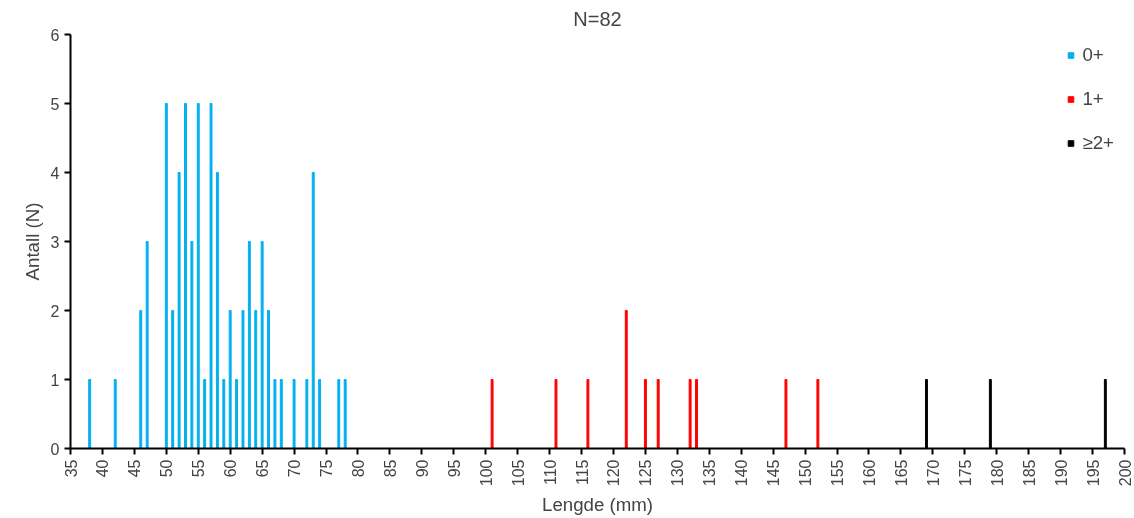 Image resolution: width=1134 pixels, height=518 pixels. I want to click on x-tick-label: 165, so click(901, 473).